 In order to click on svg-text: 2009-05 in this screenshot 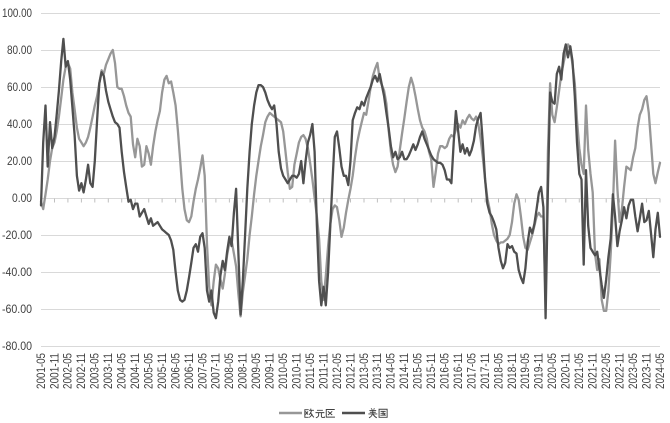, I will do `click(256, 371)`.